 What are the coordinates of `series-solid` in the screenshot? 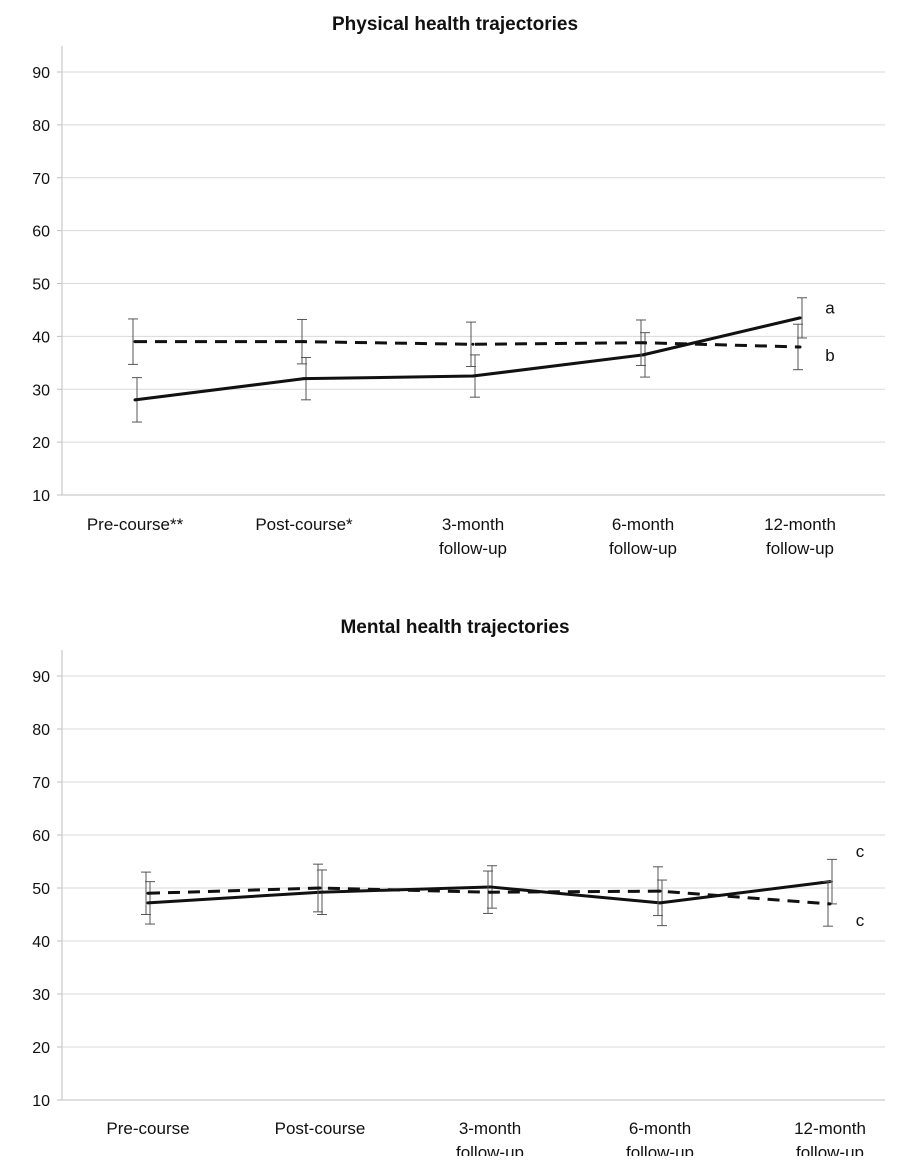 It's located at (469, 360).